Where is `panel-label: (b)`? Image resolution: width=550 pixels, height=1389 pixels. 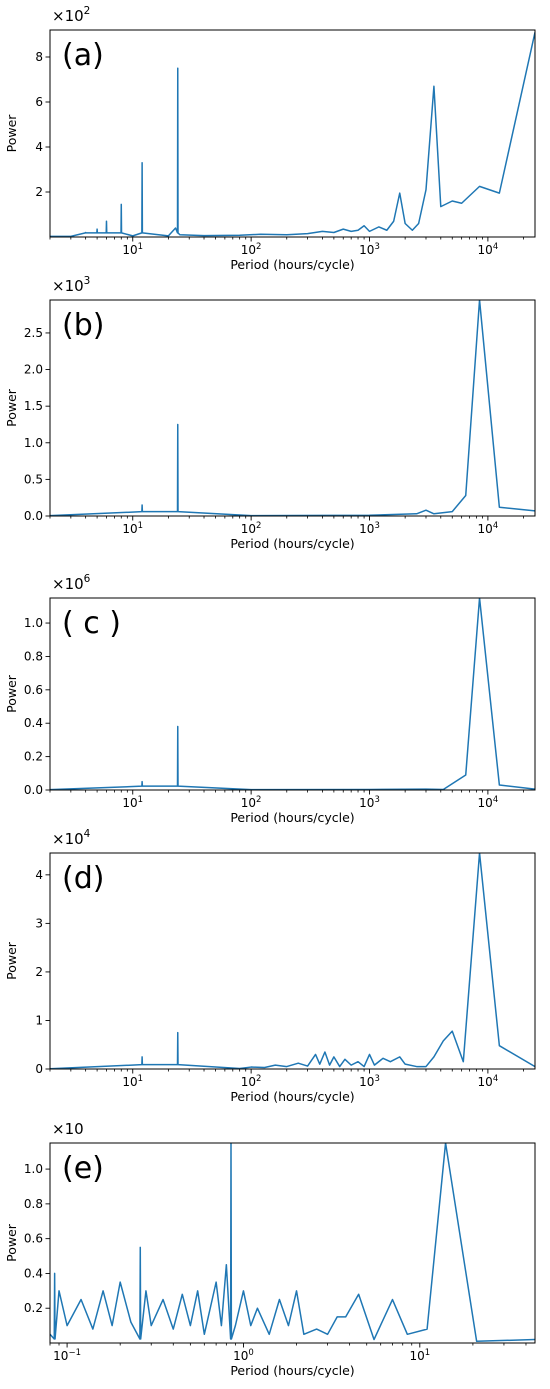
panel-label: (b) is located at coordinates (83, 325).